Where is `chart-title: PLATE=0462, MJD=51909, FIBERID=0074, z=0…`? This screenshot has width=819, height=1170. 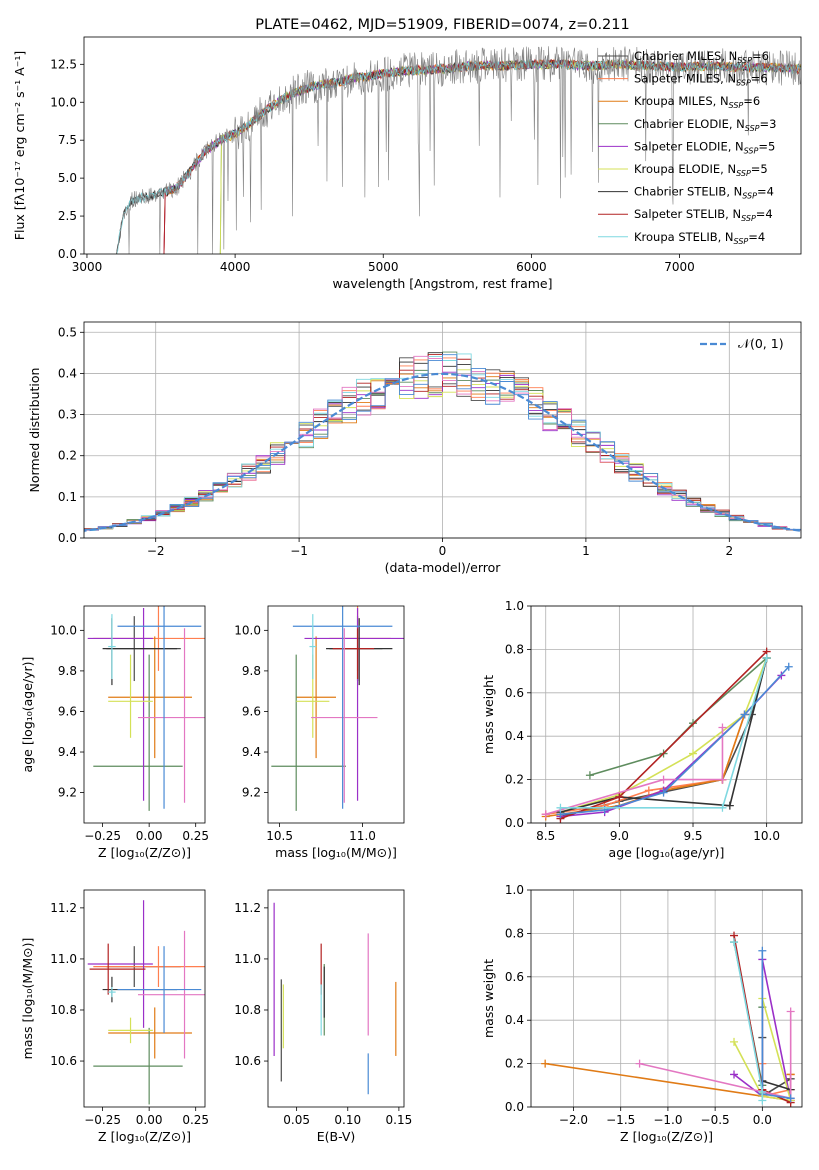
chart-title: PLATE=0462, MJD=51909, FIBERID=0074, z=0… is located at coordinates (442, 25).